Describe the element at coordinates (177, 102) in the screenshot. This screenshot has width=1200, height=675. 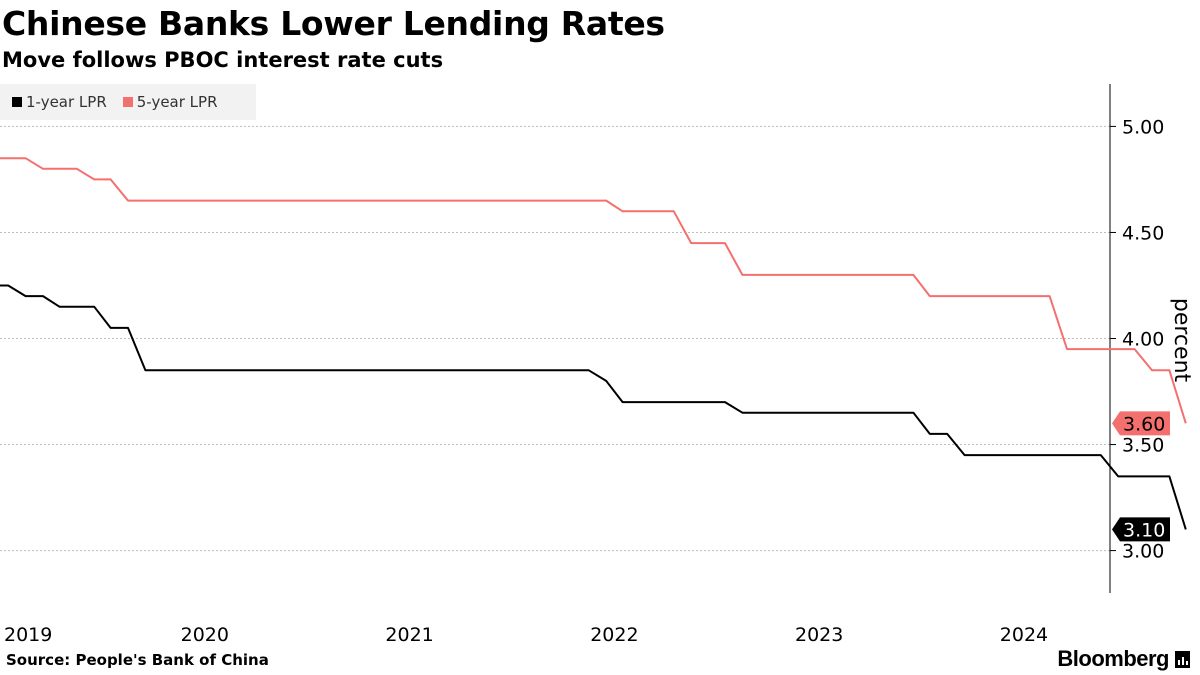
I see `legend-label-5-year: 5-year LPR` at that location.